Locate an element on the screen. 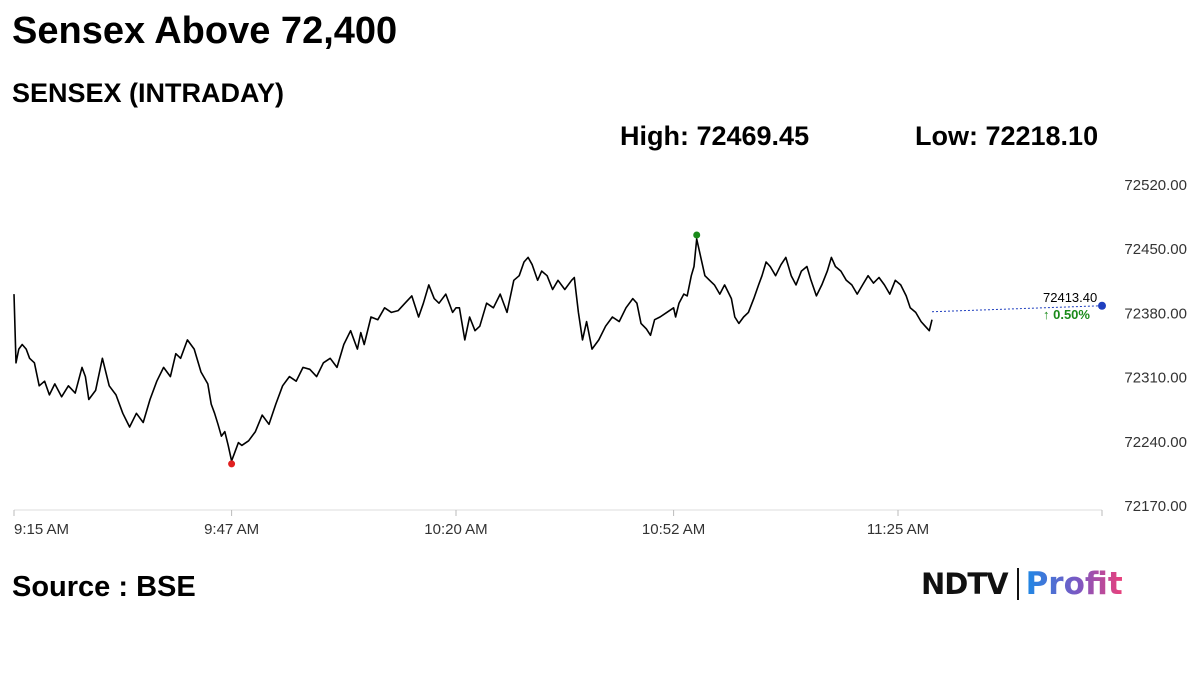  logo-profit-text: Profit is located at coordinates (1074, 584).